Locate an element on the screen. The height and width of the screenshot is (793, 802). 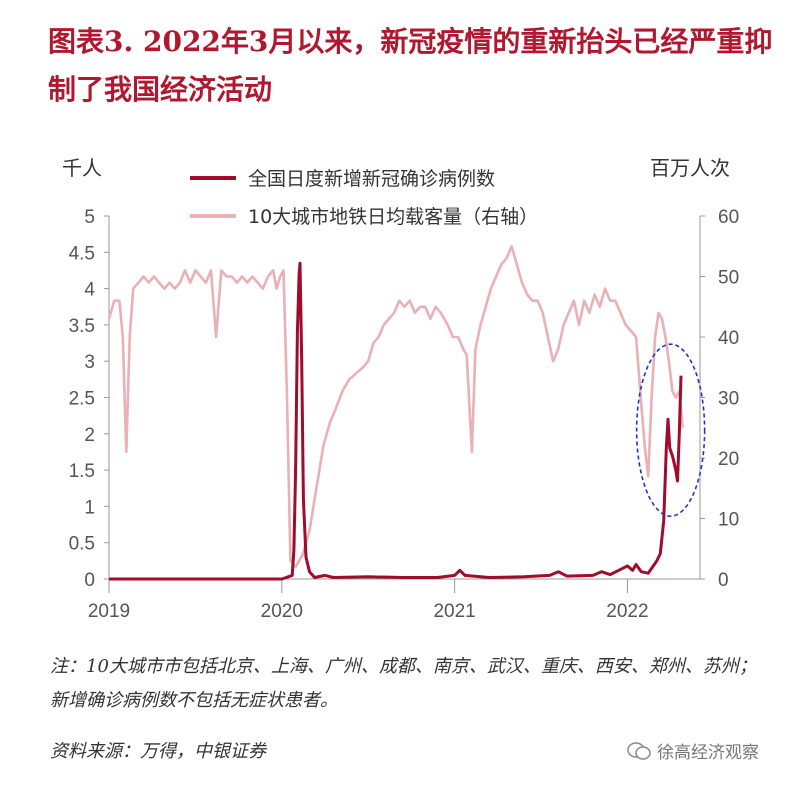
left-tick-label: 1 is located at coordinates (89, 507).